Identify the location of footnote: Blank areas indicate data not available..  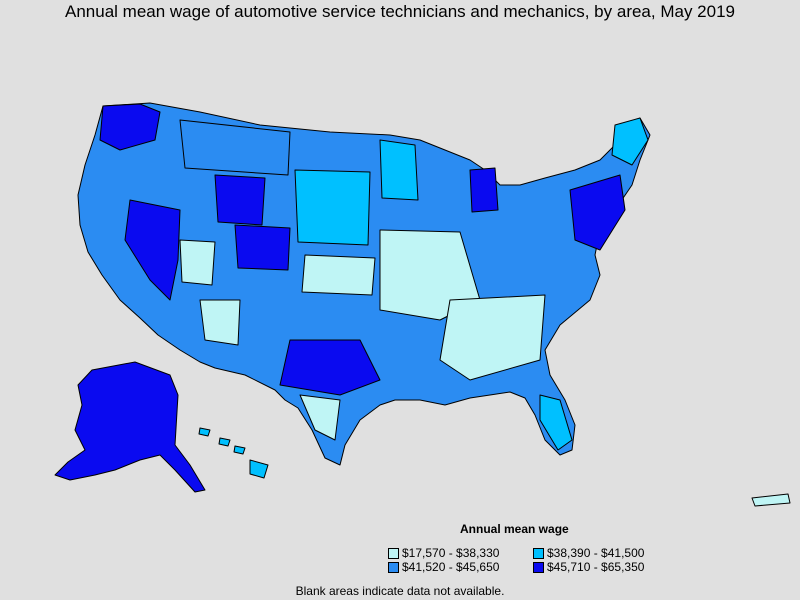
(400, 591).